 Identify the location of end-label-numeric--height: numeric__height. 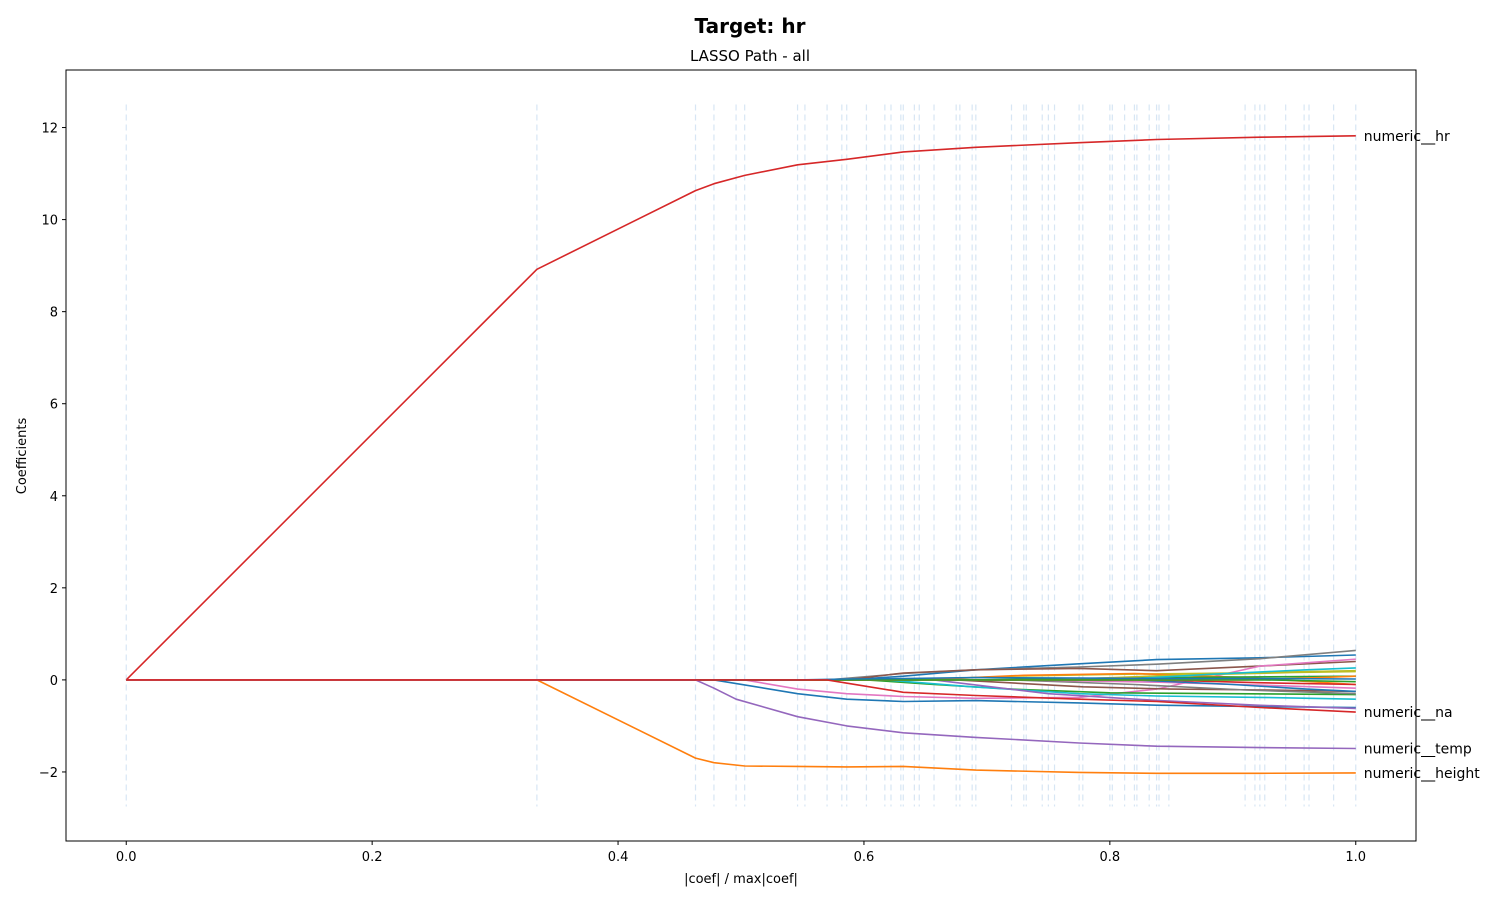
(1422, 774).